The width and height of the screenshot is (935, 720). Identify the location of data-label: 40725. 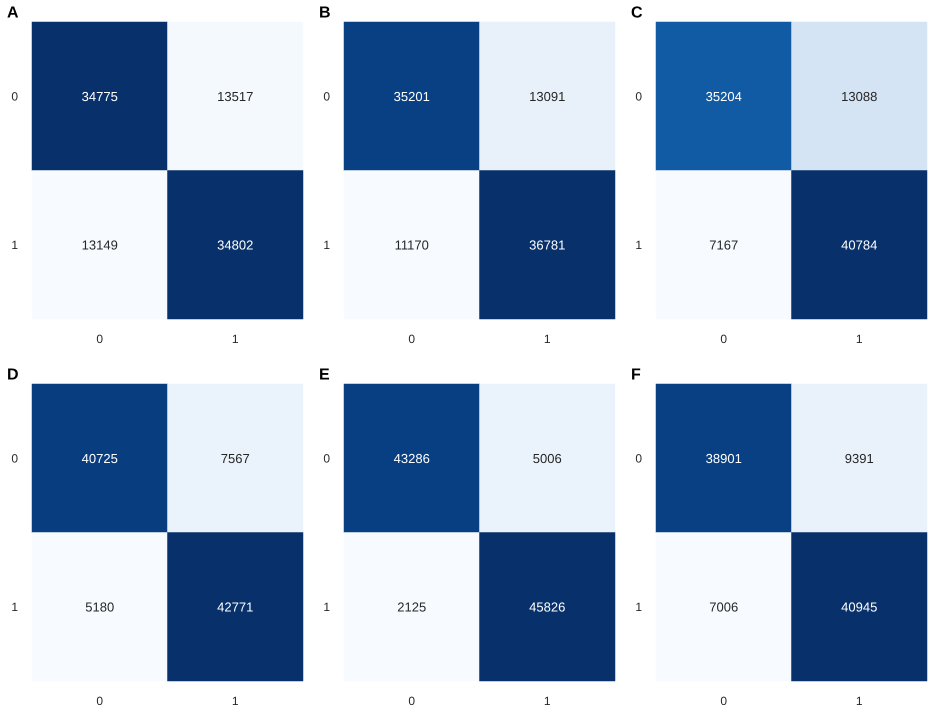
(100, 458).